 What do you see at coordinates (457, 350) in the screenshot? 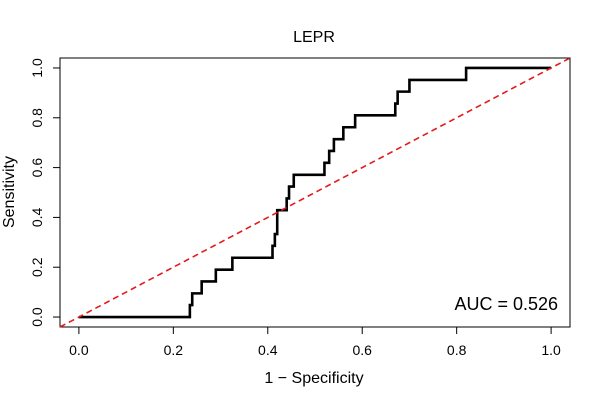
I see `x-tick-label: 0.8` at bounding box center [457, 350].